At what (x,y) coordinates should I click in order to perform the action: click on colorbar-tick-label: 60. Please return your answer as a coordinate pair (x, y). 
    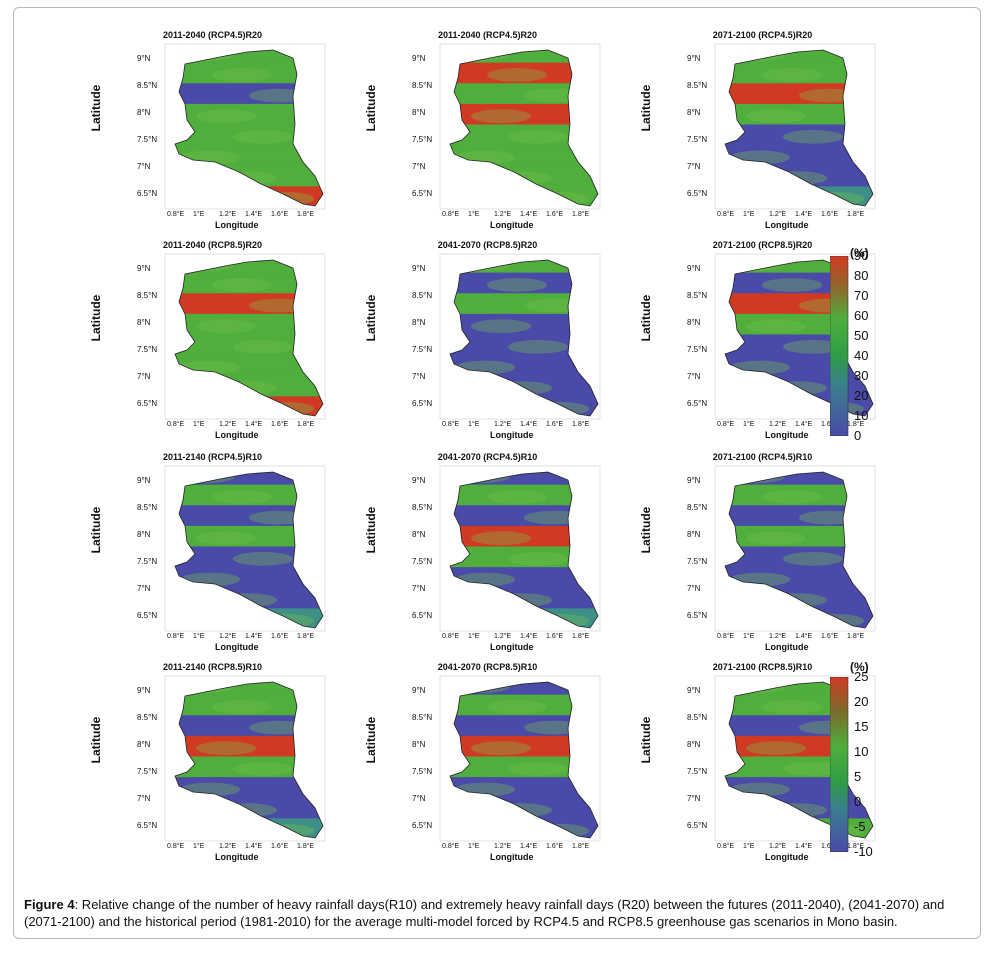
    Looking at the image, I should click on (861, 315).